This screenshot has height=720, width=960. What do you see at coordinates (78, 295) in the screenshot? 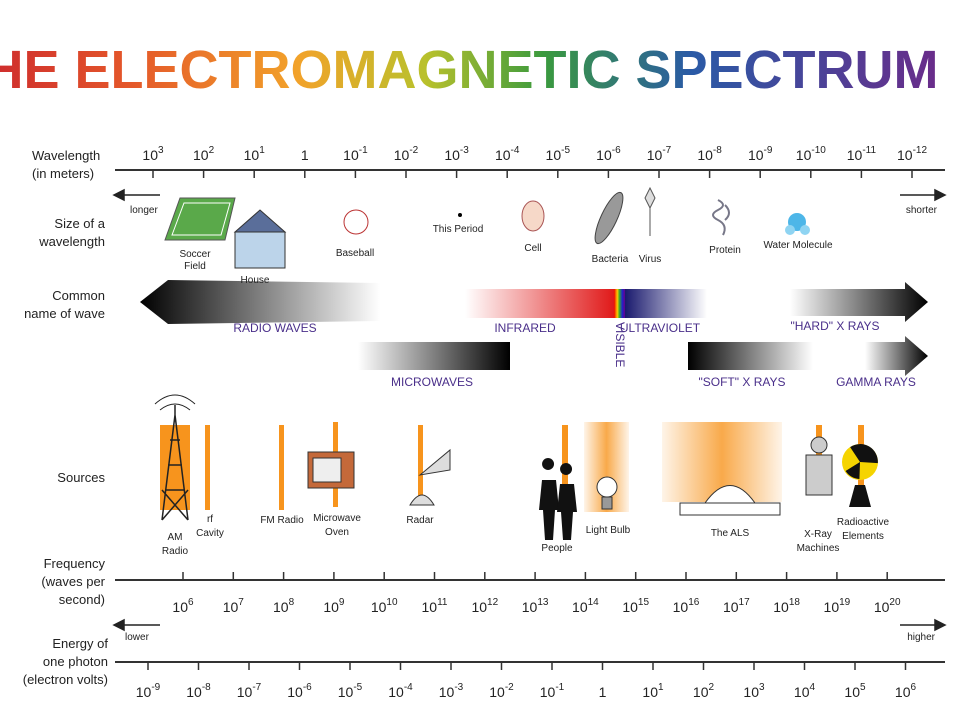
I see `row-label-line: Common` at bounding box center [78, 295].